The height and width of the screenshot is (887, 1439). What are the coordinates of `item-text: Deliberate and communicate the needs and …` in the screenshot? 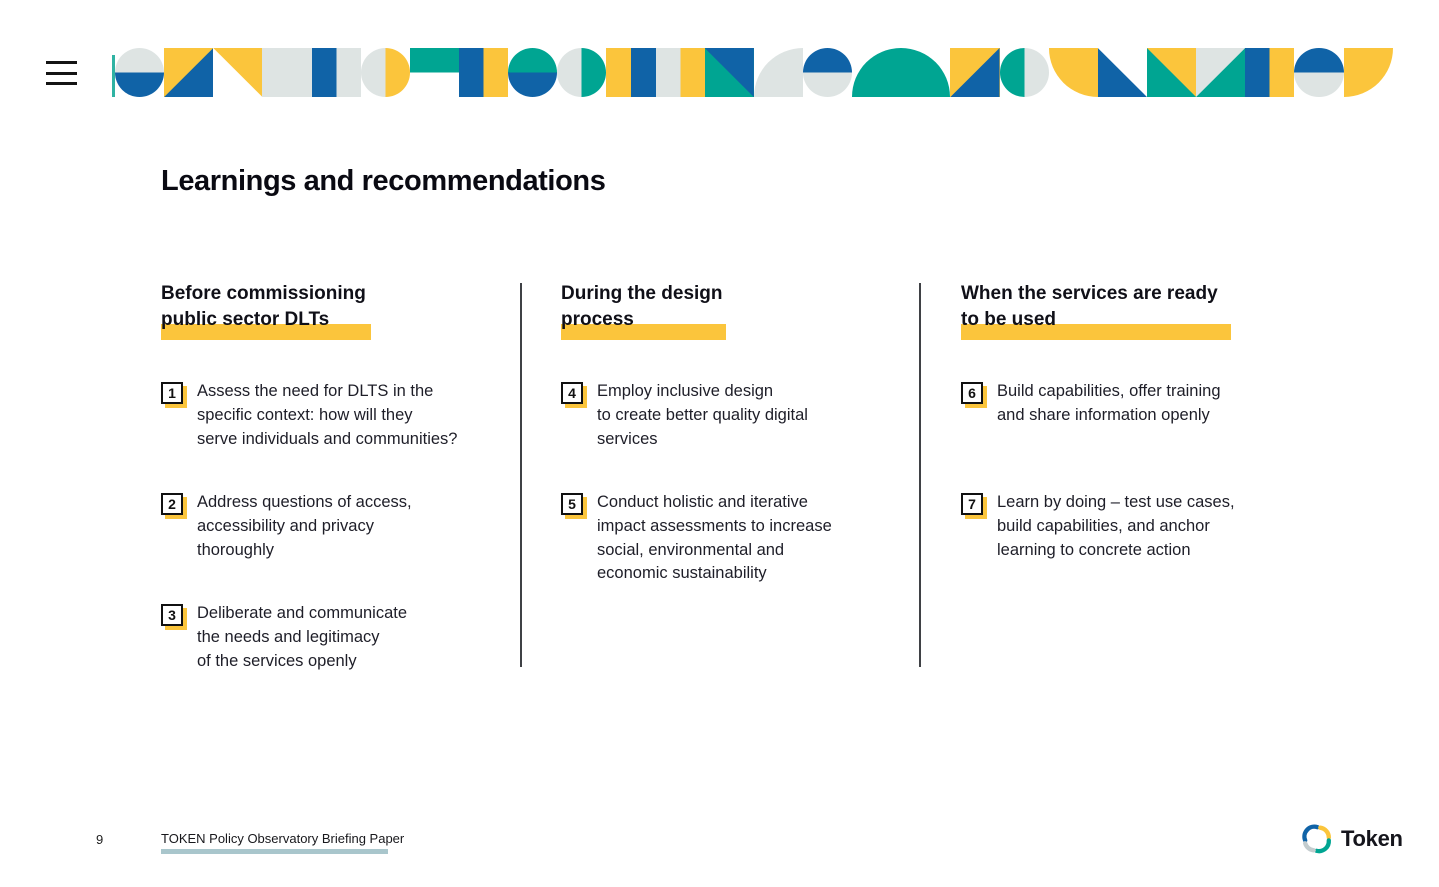 It's located at (302, 637).